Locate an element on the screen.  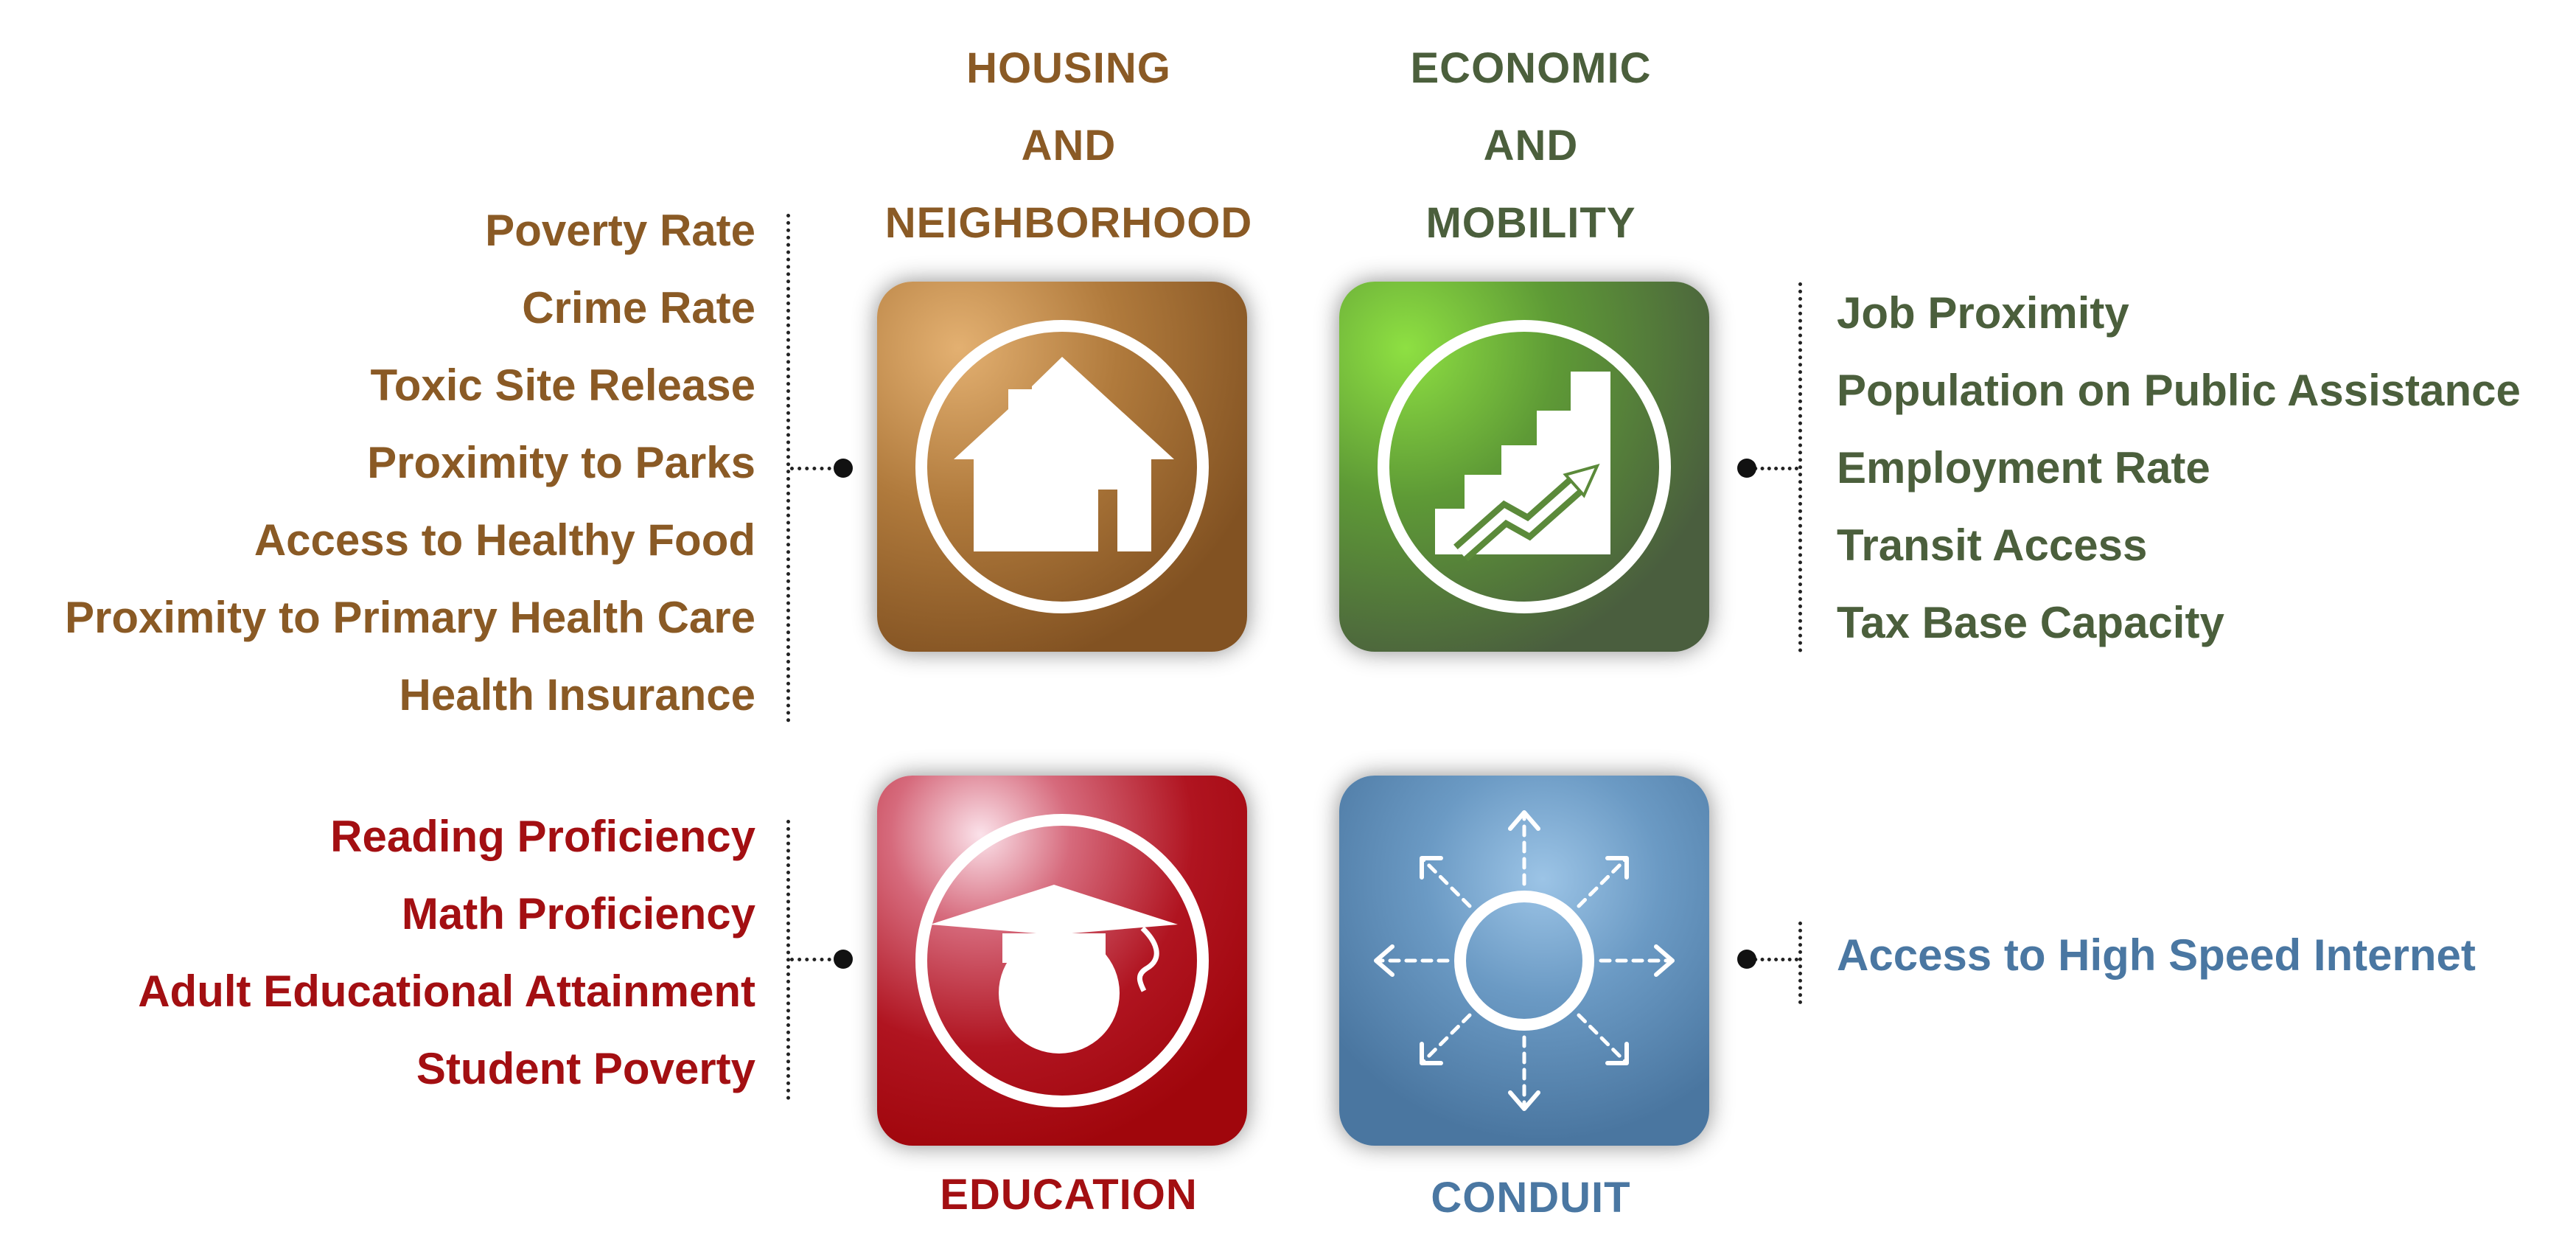
list-item: Proximity to Primary Health Care is located at coordinates (409, 617).